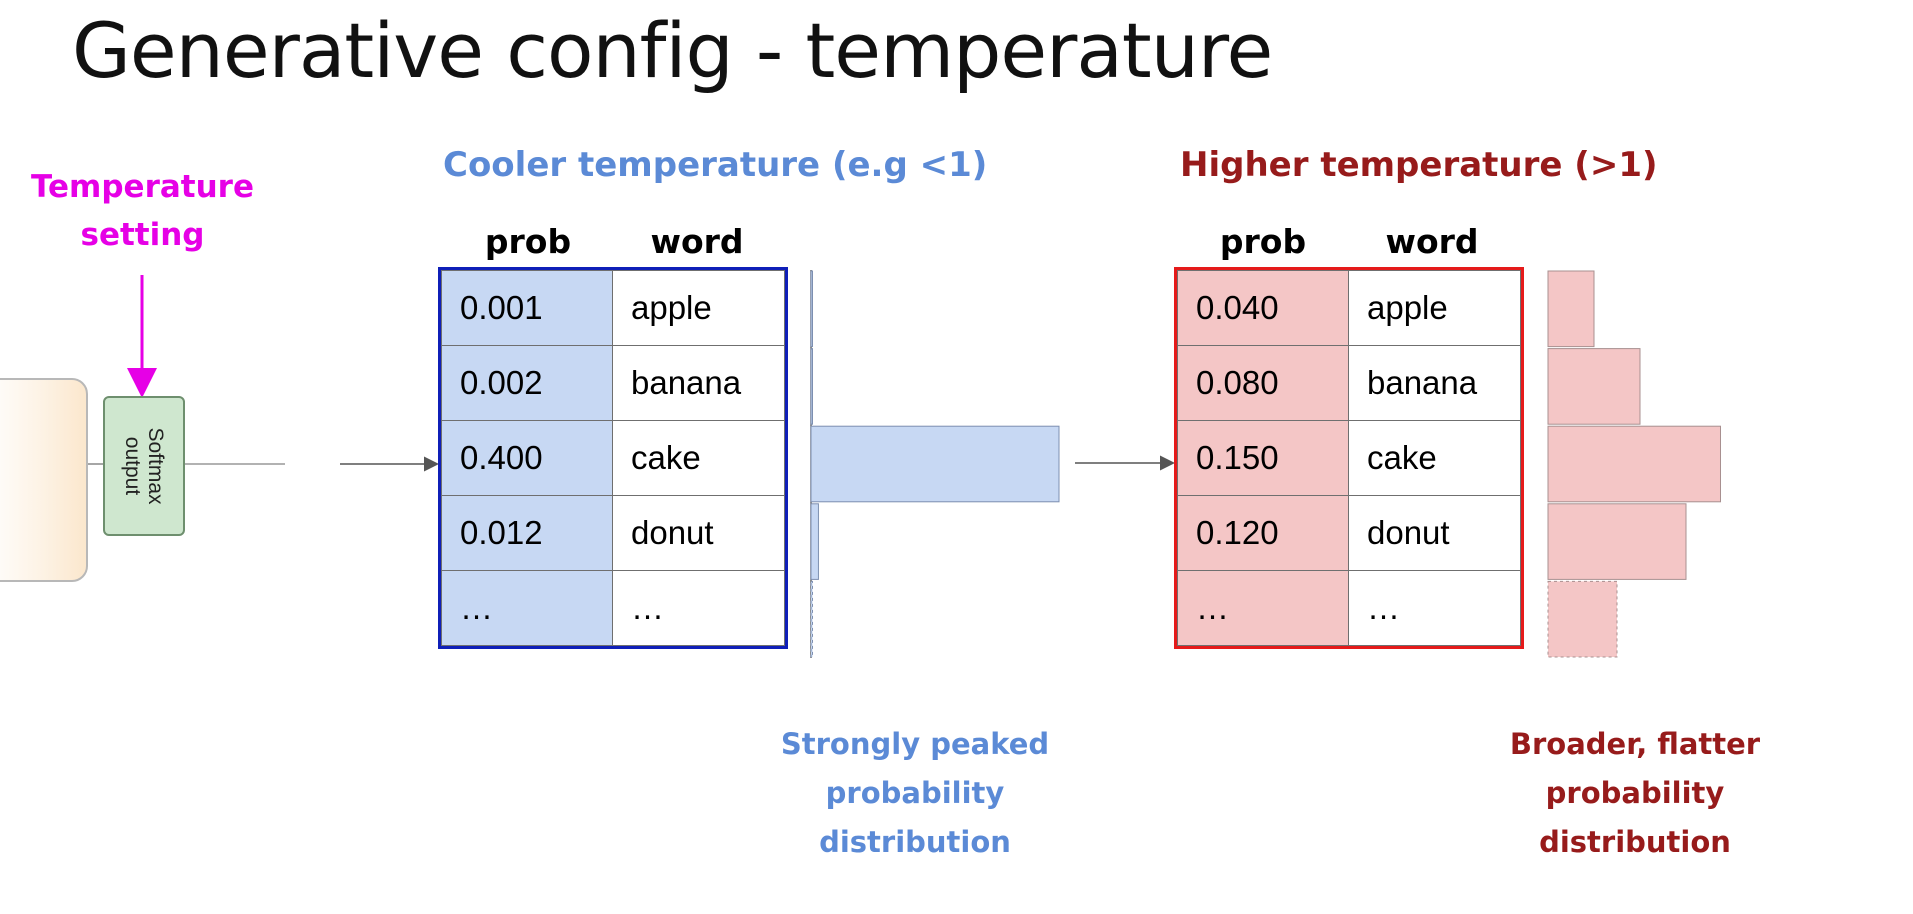 This screenshot has height=914, width=1913. I want to click on hot-distribution-bars, so click(1634, 464).